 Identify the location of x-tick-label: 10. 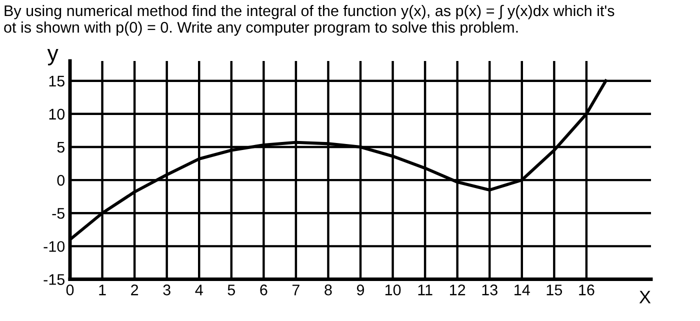
(393, 290).